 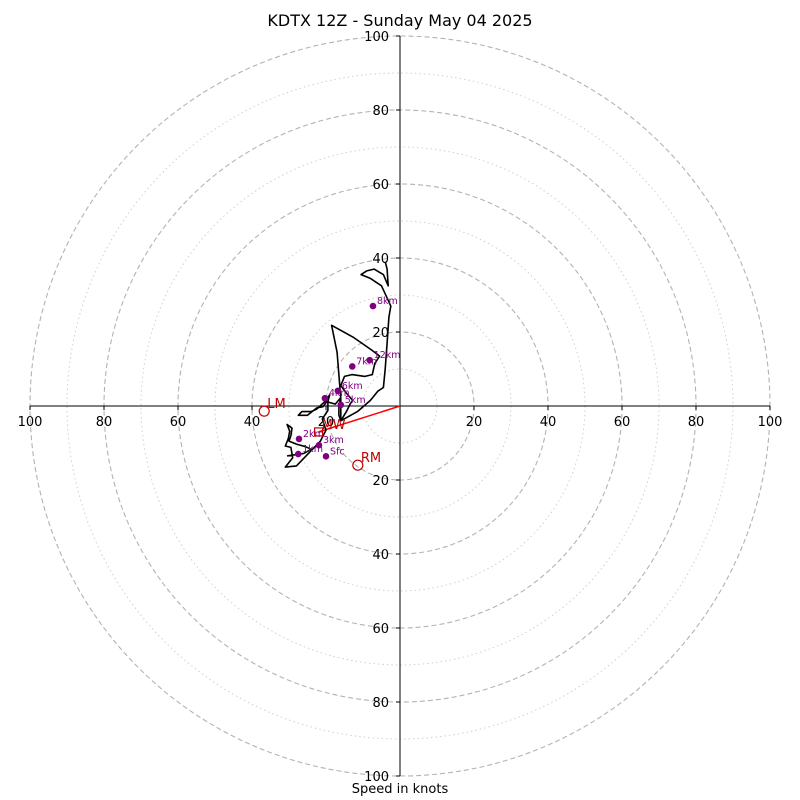 I want to click on storm-motion-label: LM, so click(x=276, y=404).